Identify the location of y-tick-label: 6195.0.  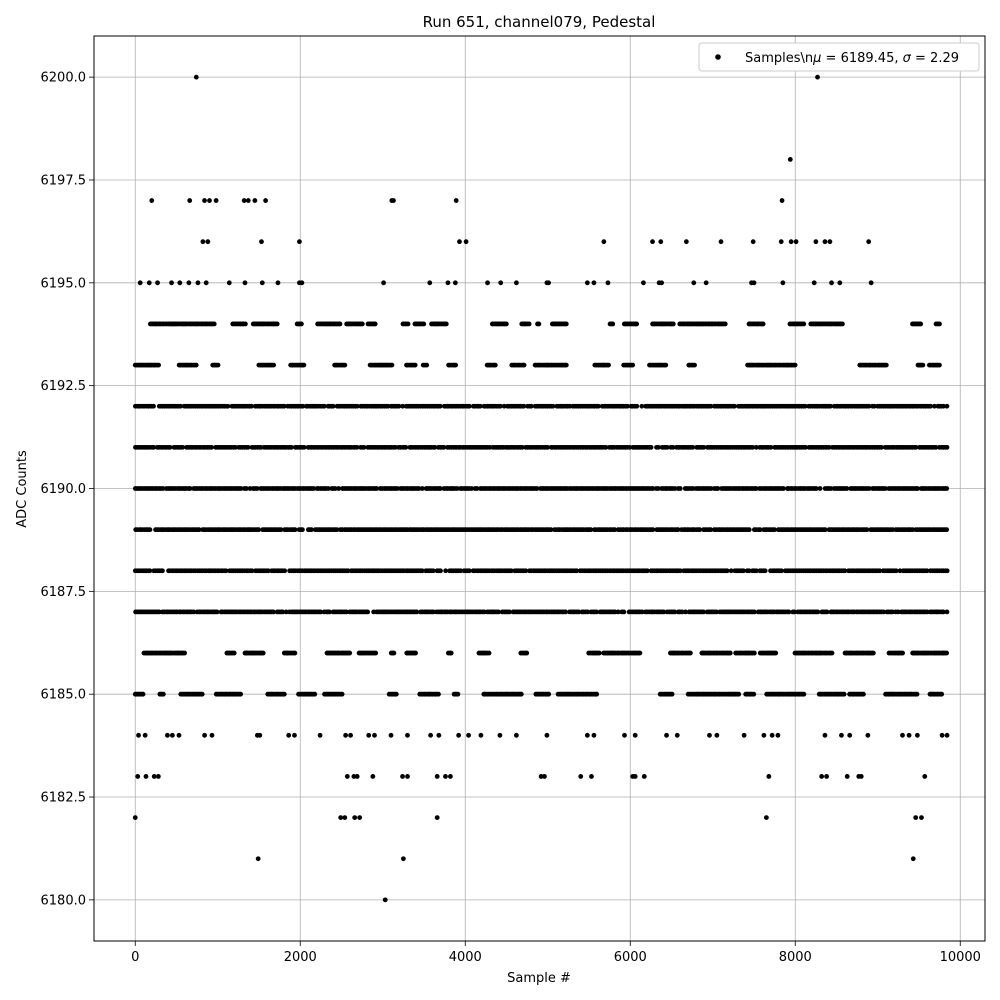
(64, 283).